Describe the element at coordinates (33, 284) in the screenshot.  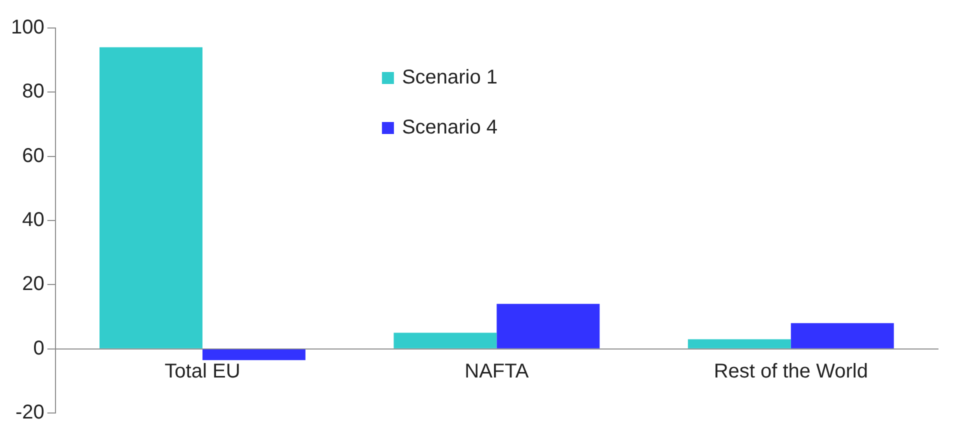
I see `y-tick-label: 20` at that location.